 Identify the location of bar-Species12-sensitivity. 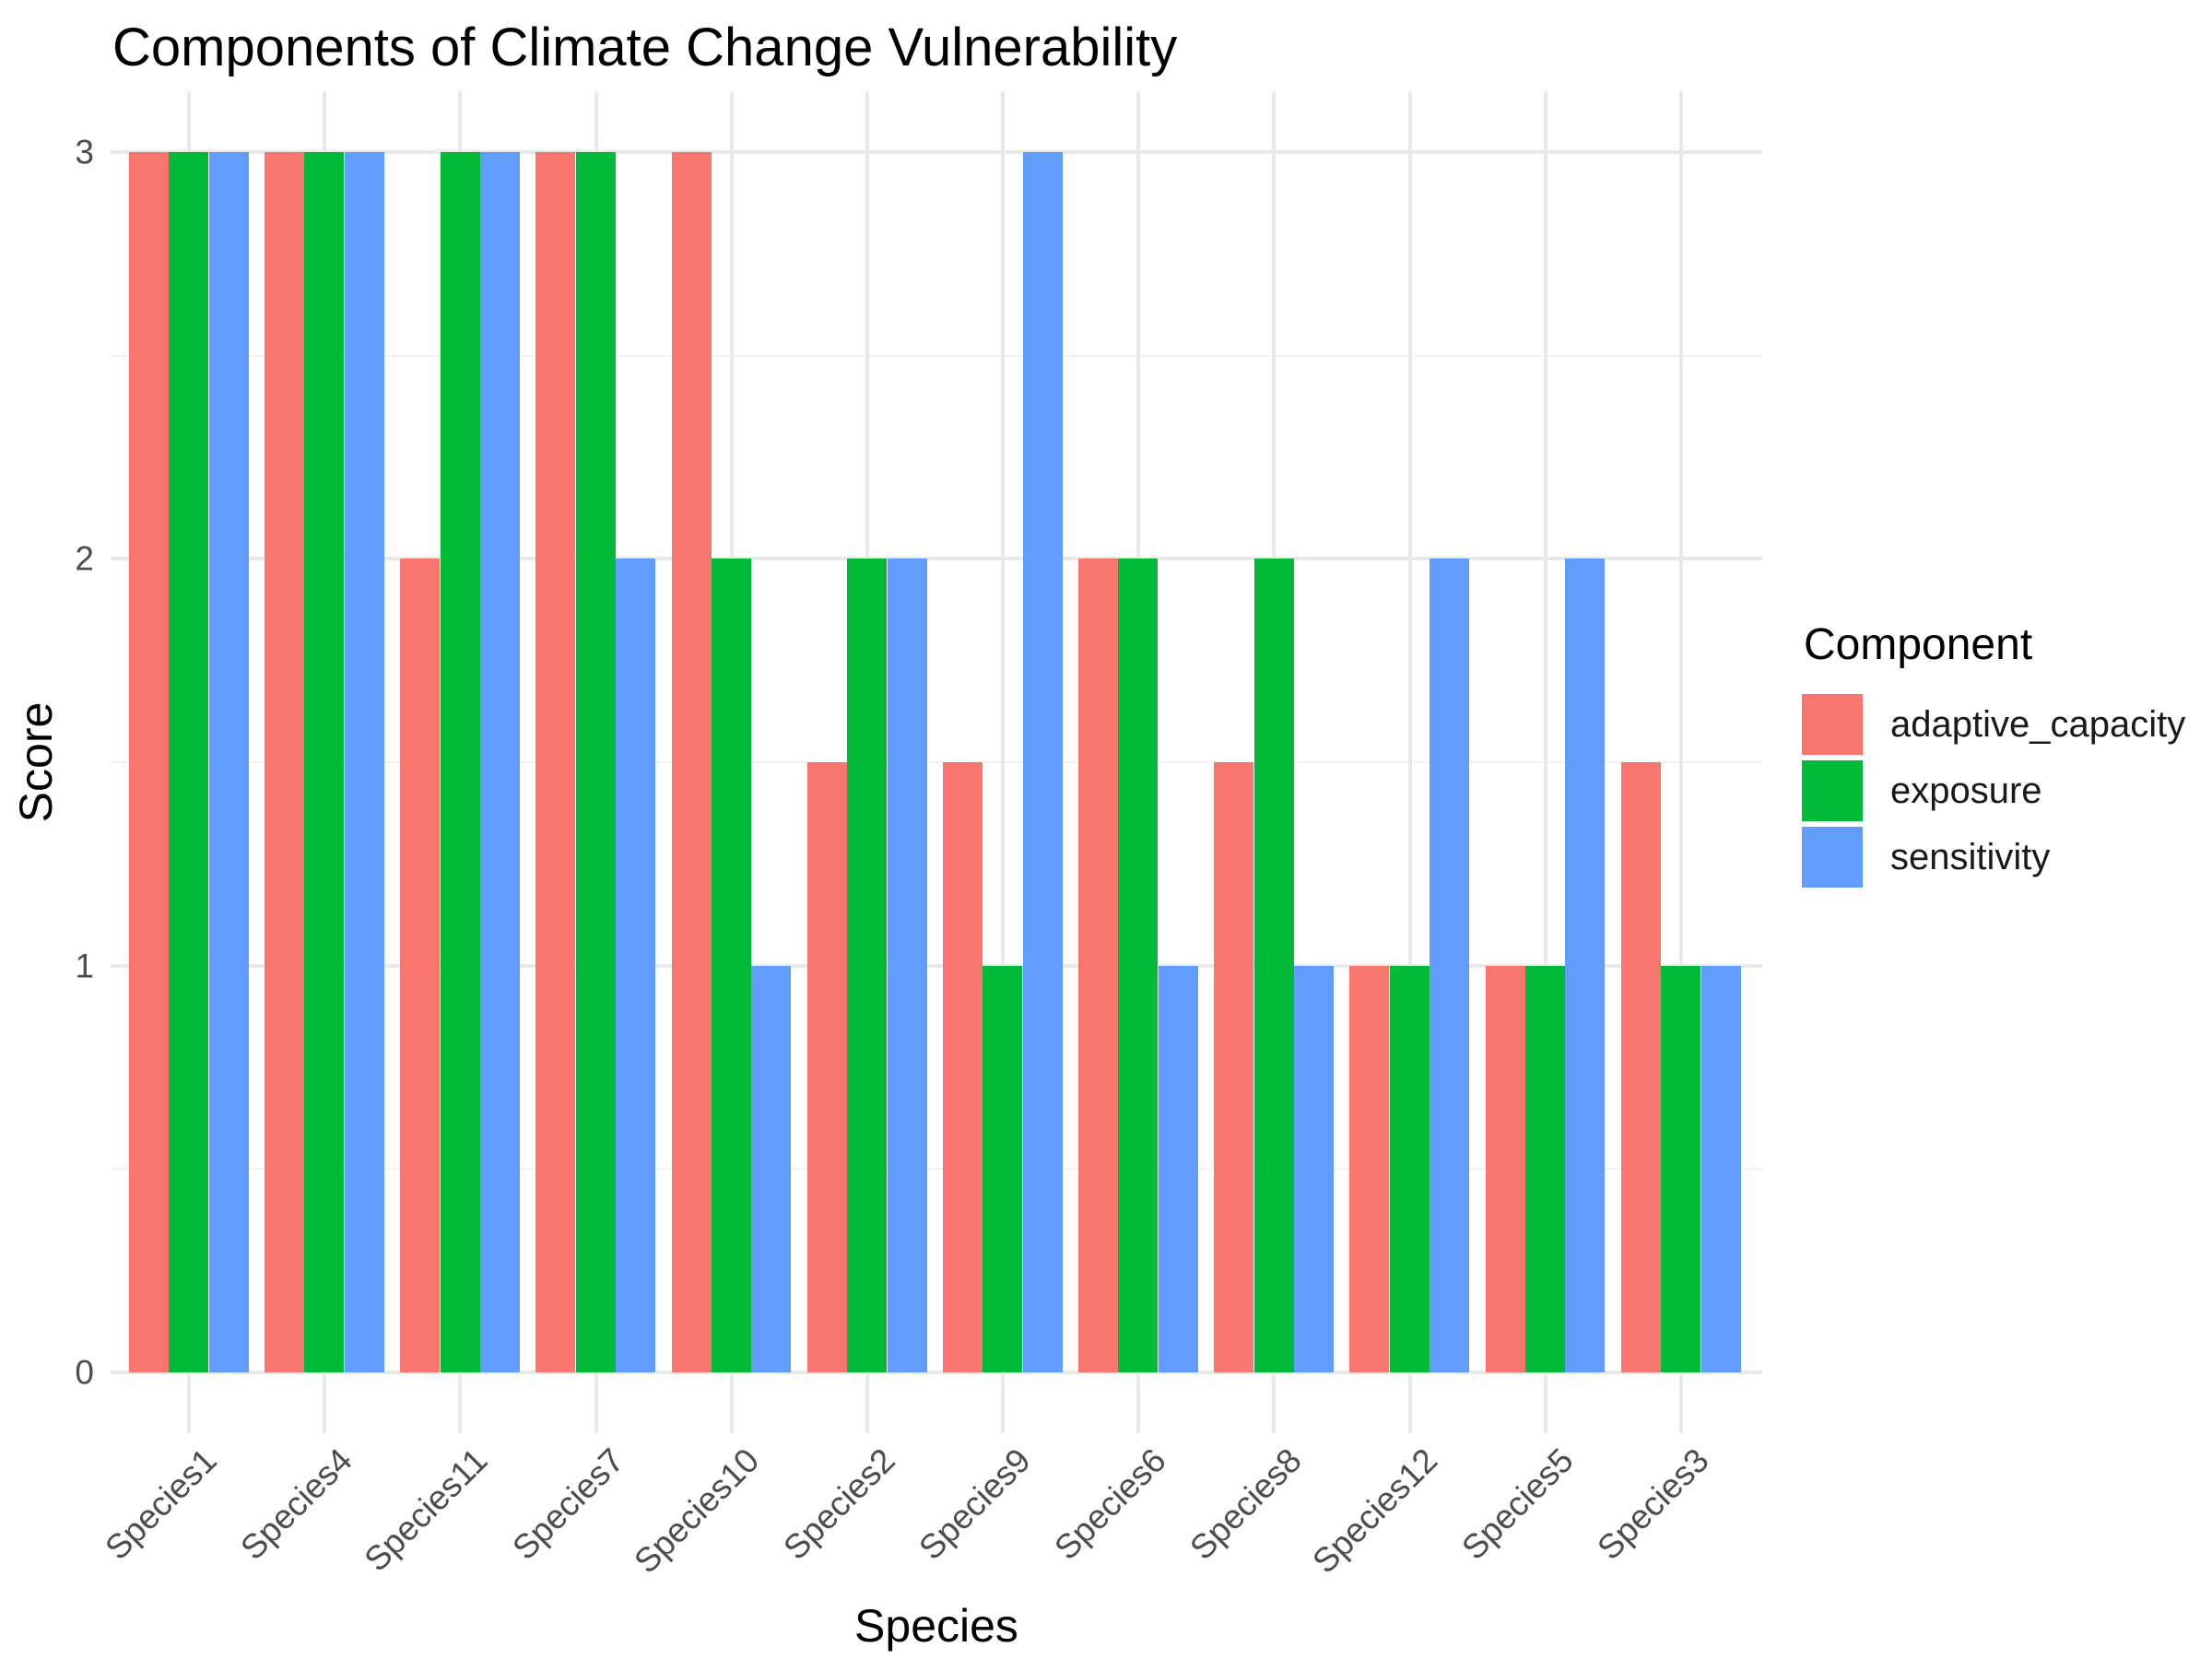
(1449, 965).